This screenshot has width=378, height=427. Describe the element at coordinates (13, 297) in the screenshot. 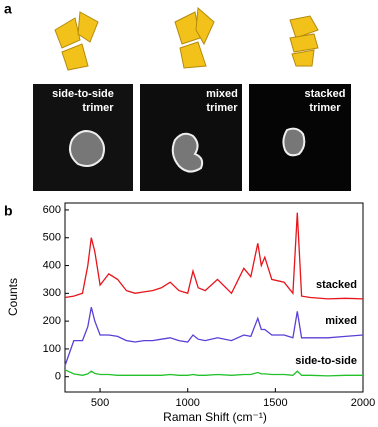

I see `y-axis-title: Counts` at that location.